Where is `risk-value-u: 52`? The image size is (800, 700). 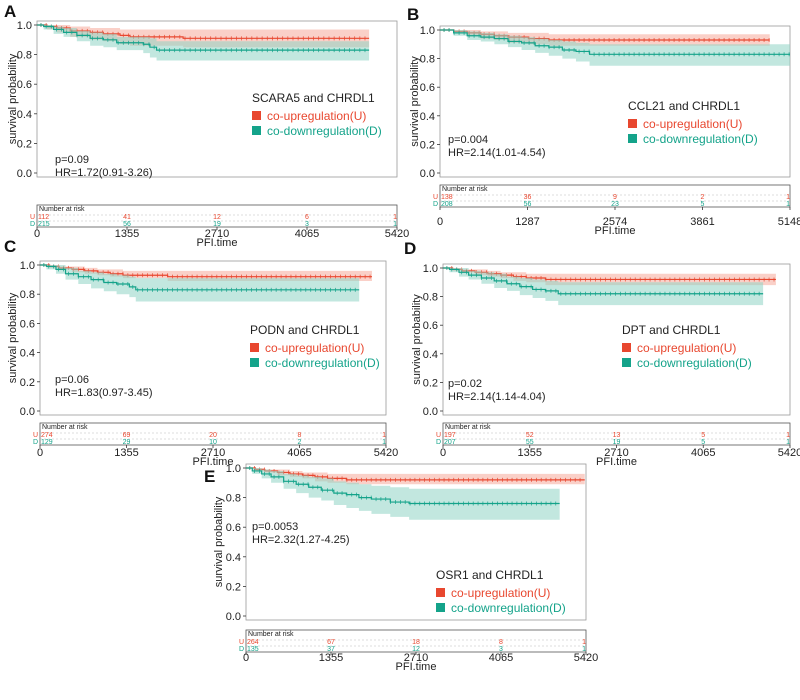 risk-value-u: 52 is located at coordinates (530, 435).